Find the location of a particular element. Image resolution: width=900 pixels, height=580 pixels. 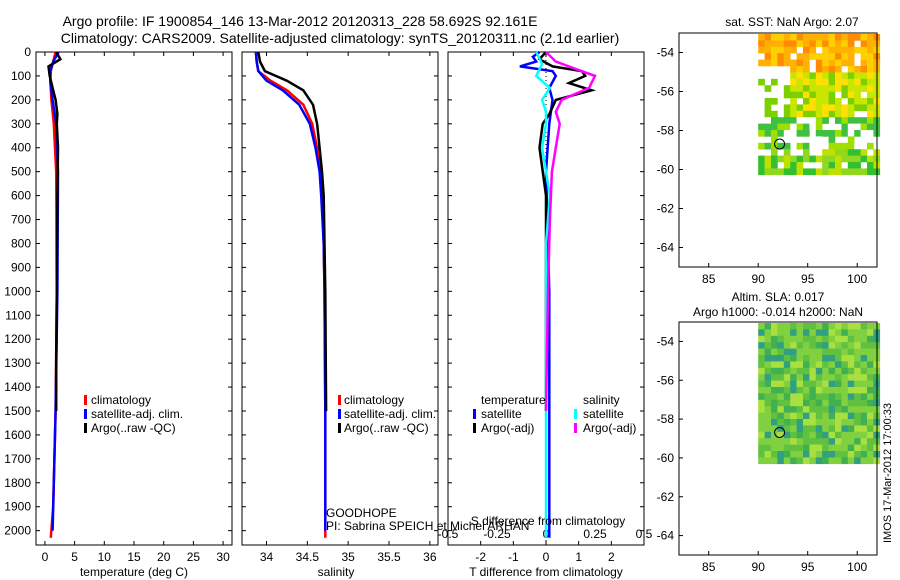

legend-t-satellite: satellite is located at coordinates (501, 414).